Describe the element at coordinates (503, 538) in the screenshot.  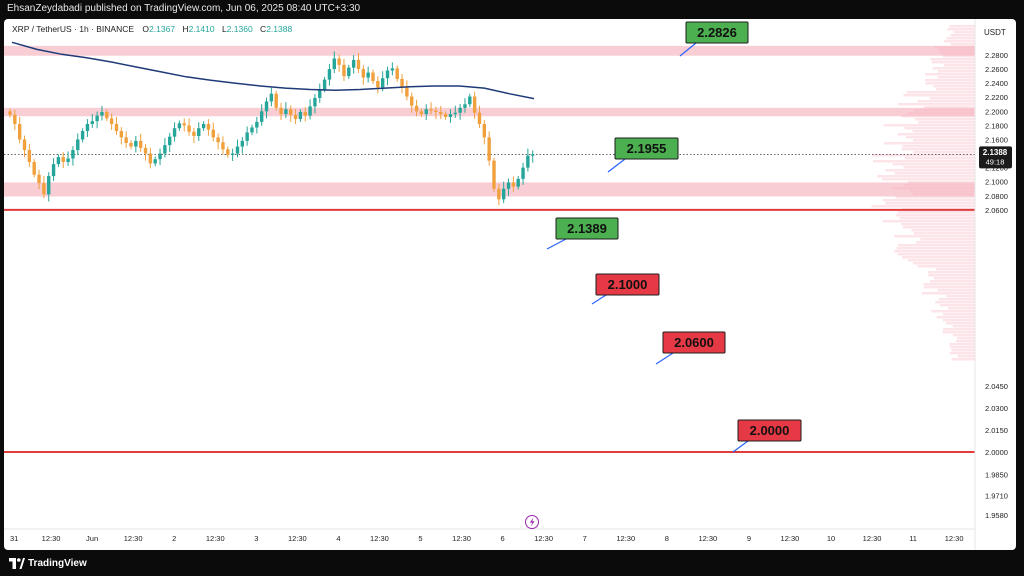
I see `time-tick: 6` at that location.